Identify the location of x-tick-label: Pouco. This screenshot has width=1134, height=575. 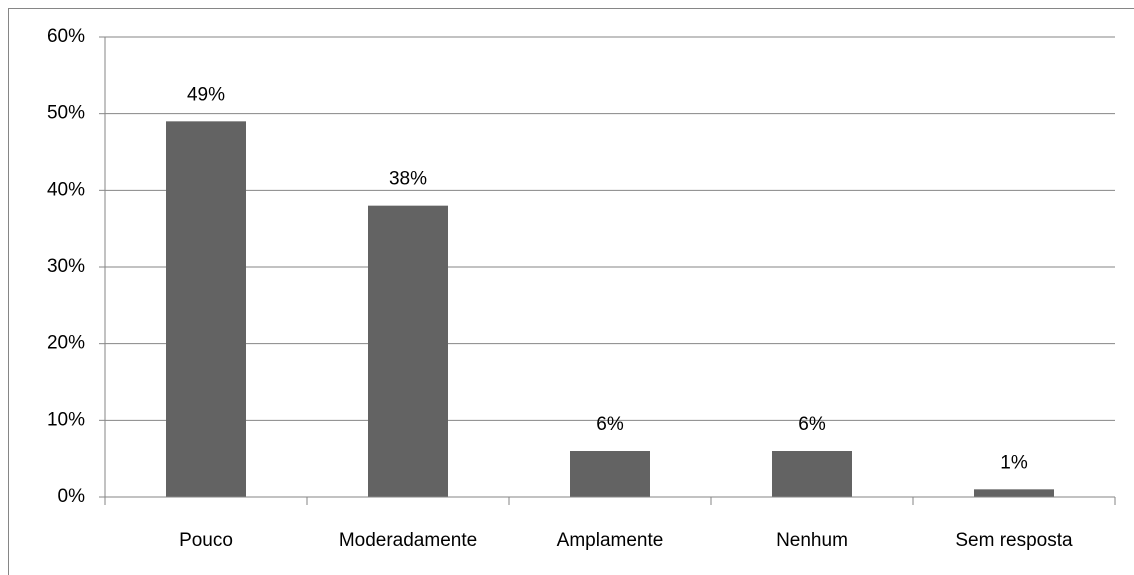
(206, 540).